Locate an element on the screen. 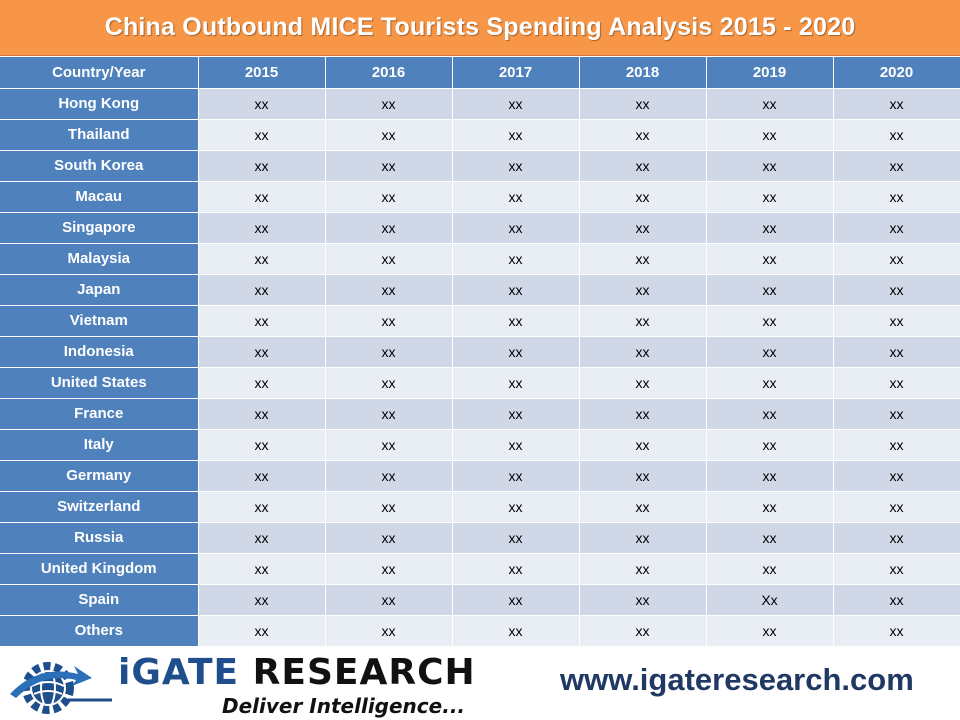  table-row: Indonesia xx xx xx xx xx xx is located at coordinates (480, 352).